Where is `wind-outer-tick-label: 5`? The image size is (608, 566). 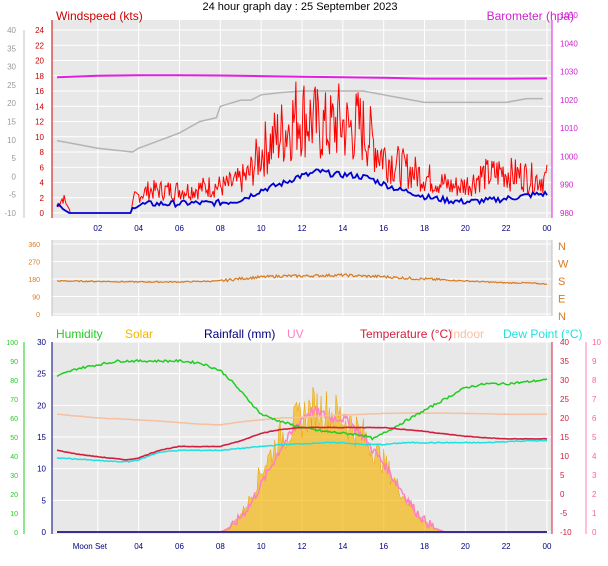 wind-outer-tick-label: 5 is located at coordinates (14, 158).